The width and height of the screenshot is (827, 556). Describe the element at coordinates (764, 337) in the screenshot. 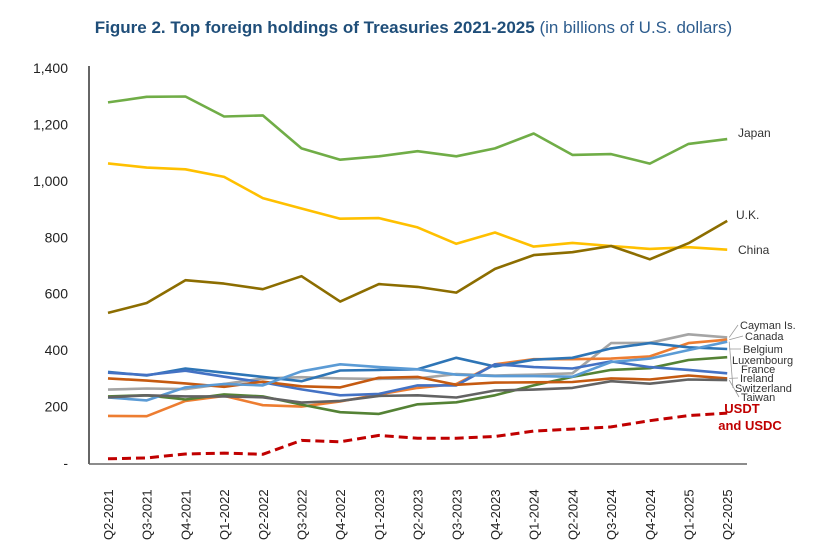

I see `series-label-canada: Canada` at that location.